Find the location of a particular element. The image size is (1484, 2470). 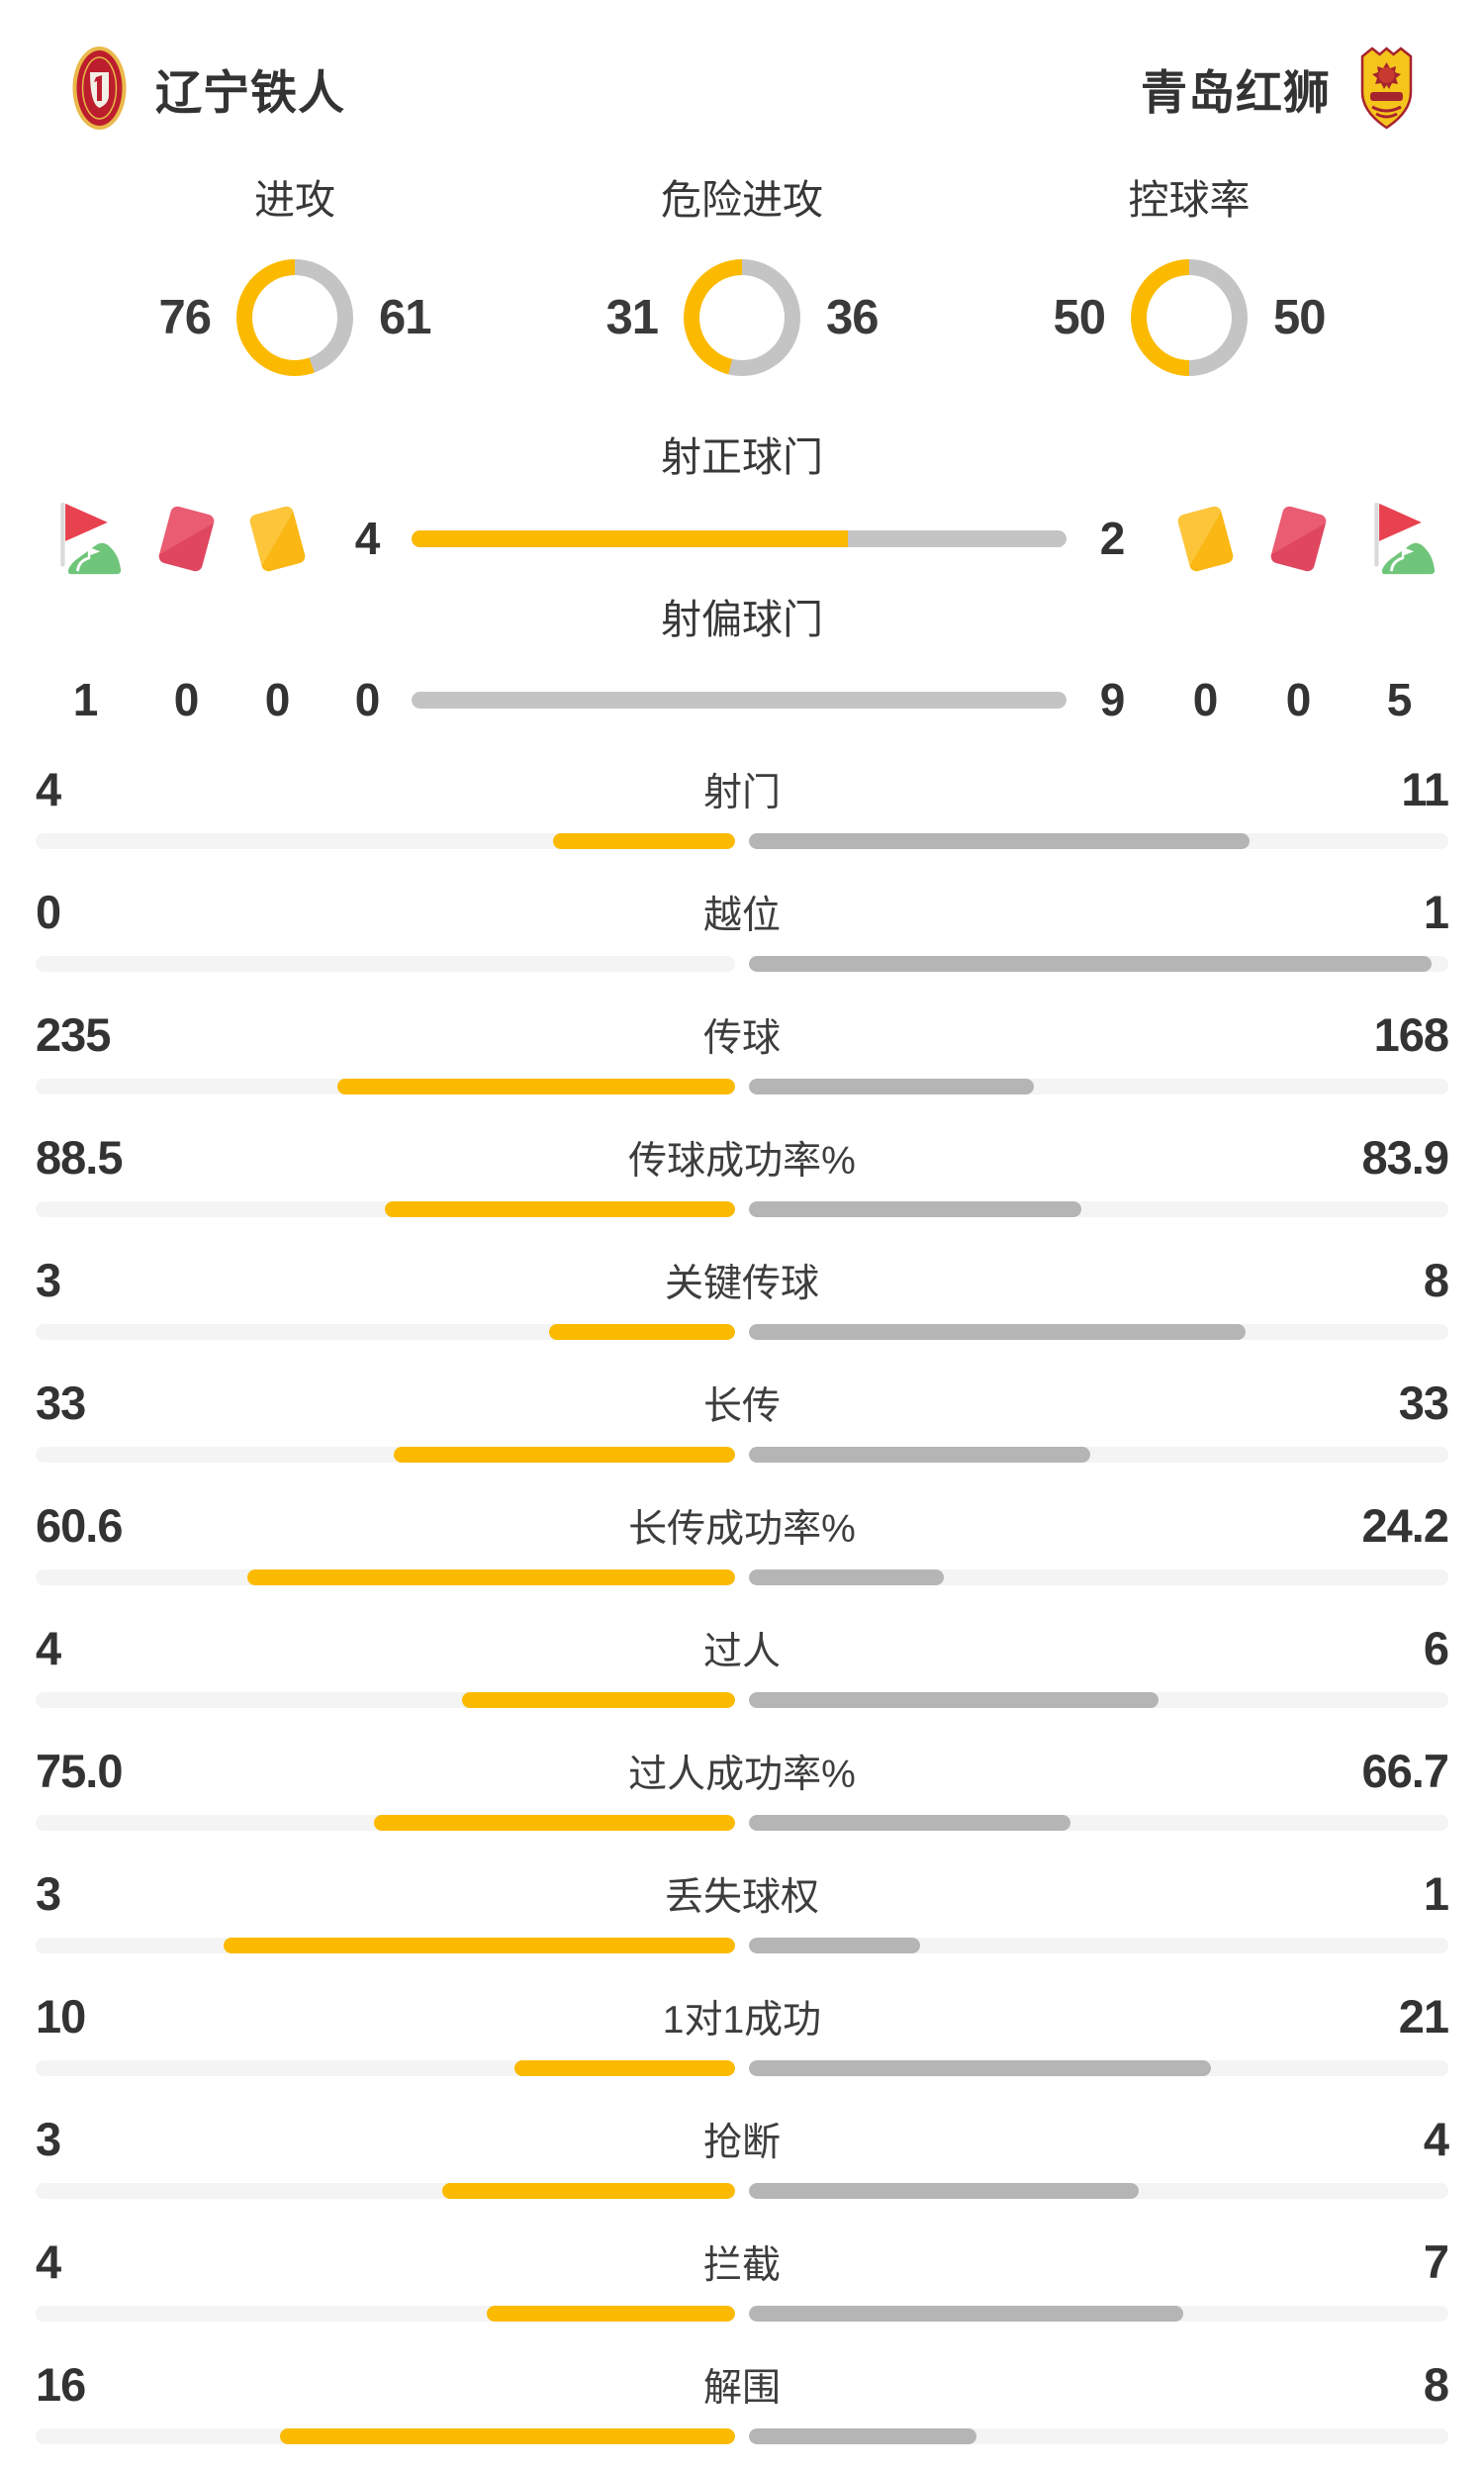

stat-row-pass-success: 88.5 传球成功率% 83.9 is located at coordinates (742, 1181).